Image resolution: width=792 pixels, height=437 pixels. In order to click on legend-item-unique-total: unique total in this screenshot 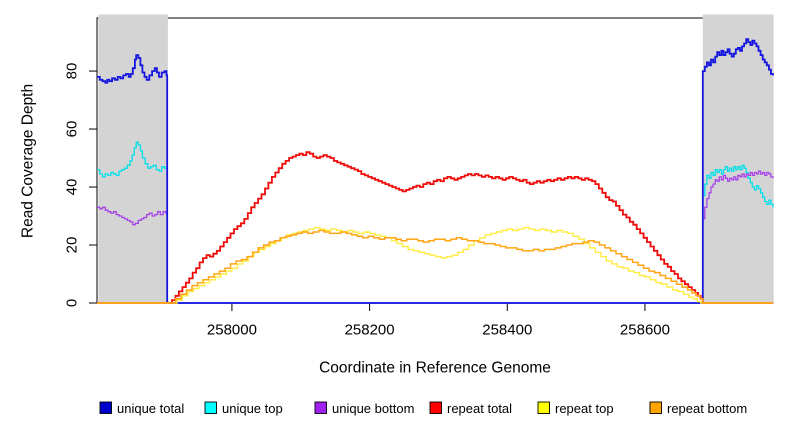, I will do `click(141, 408)`.